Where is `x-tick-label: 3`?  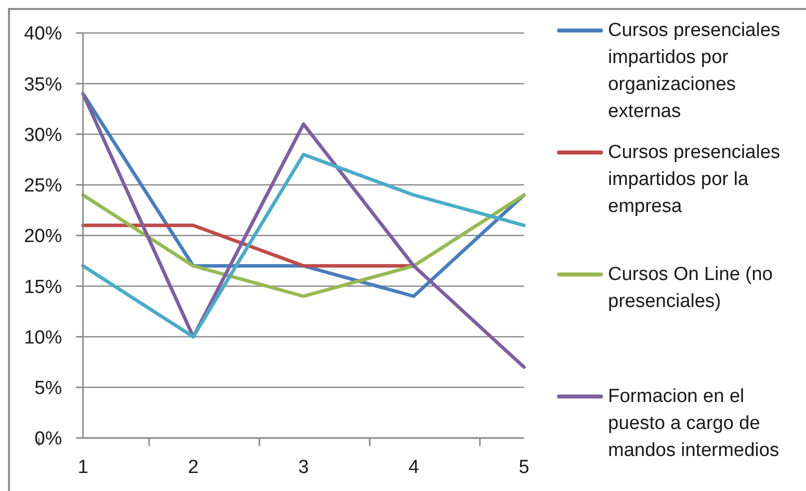
x-tick-label: 3 is located at coordinates (303, 467).